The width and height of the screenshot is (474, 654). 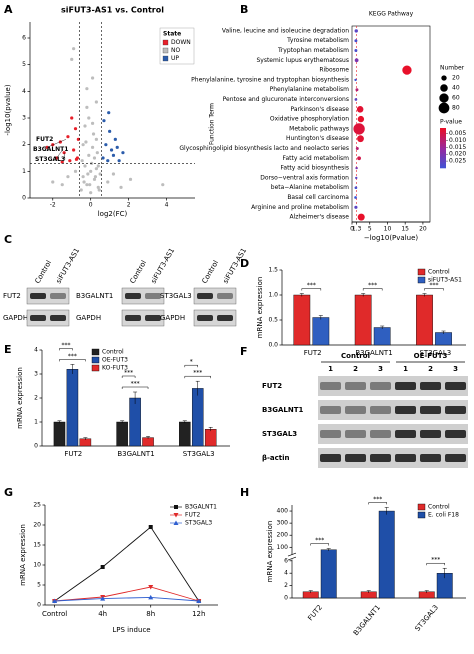 I want to click on x-tick-label: 12h, so click(x=198, y=614).